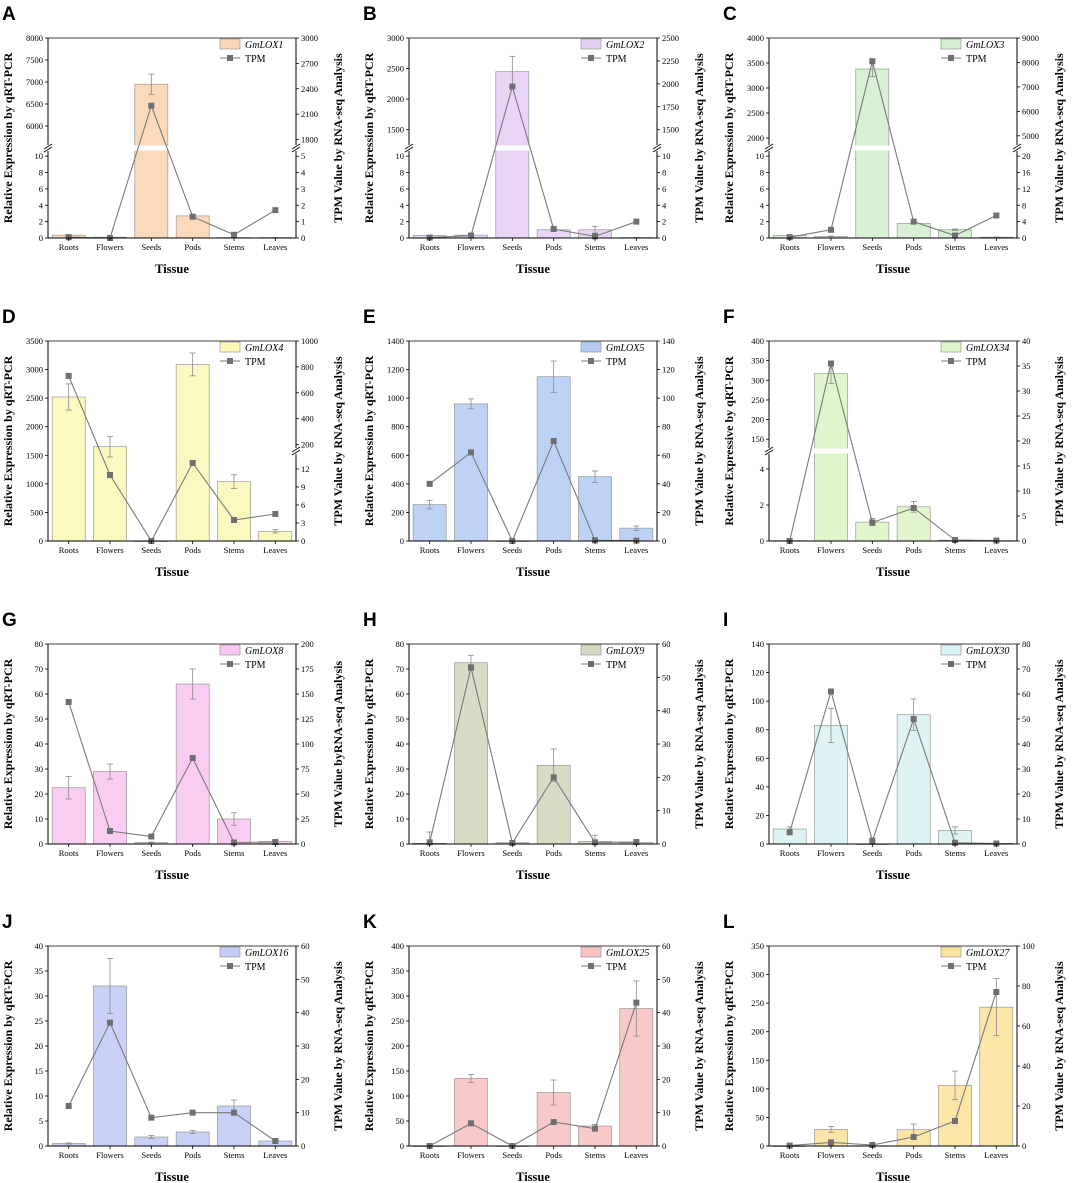 The height and width of the screenshot is (1183, 1072). I want to click on right-tick-label: 60, so click(1026, 694).